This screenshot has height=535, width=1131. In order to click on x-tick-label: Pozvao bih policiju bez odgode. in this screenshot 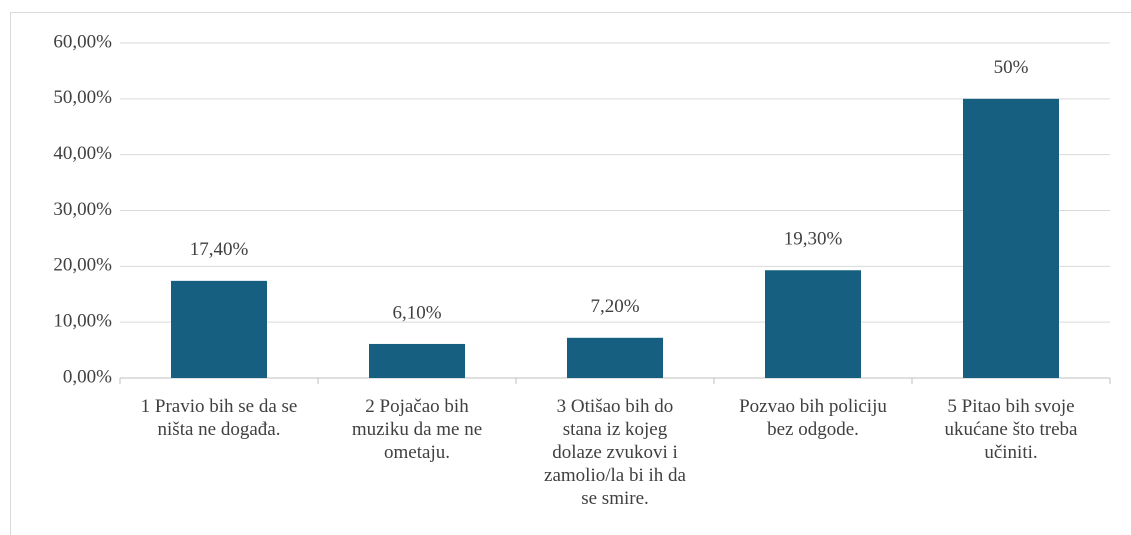, I will do `click(813, 418)`.